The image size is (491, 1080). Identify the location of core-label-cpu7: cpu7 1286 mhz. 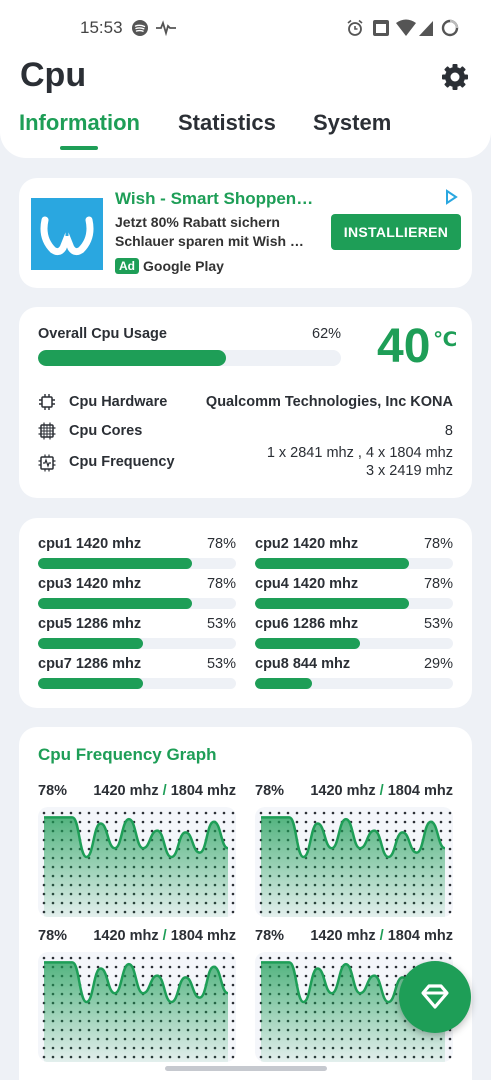
(90, 664).